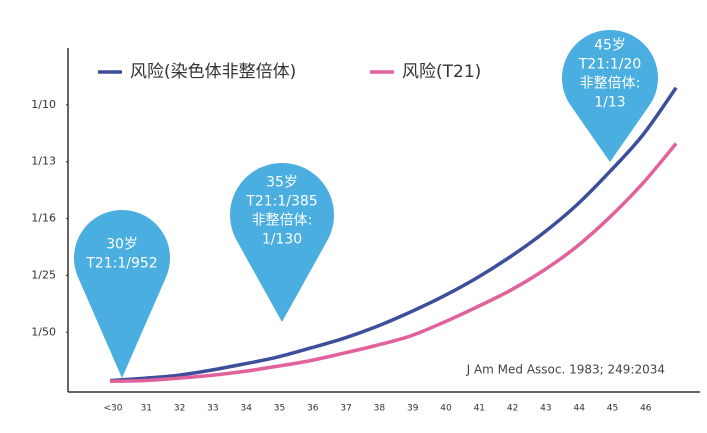 Image resolution: width=707 pixels, height=433 pixels. What do you see at coordinates (609, 103) in the screenshot?
I see `annotation-text: 1/13` at bounding box center [609, 103].